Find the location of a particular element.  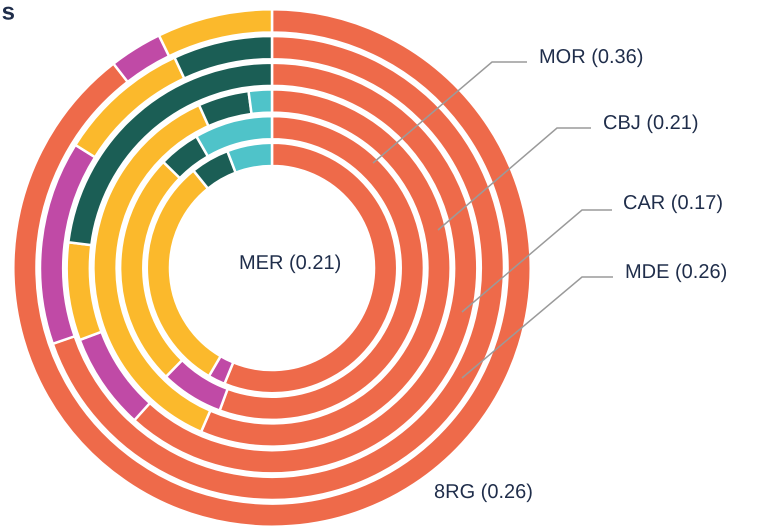

text: 8RG (0.26) is located at coordinates (483, 492).